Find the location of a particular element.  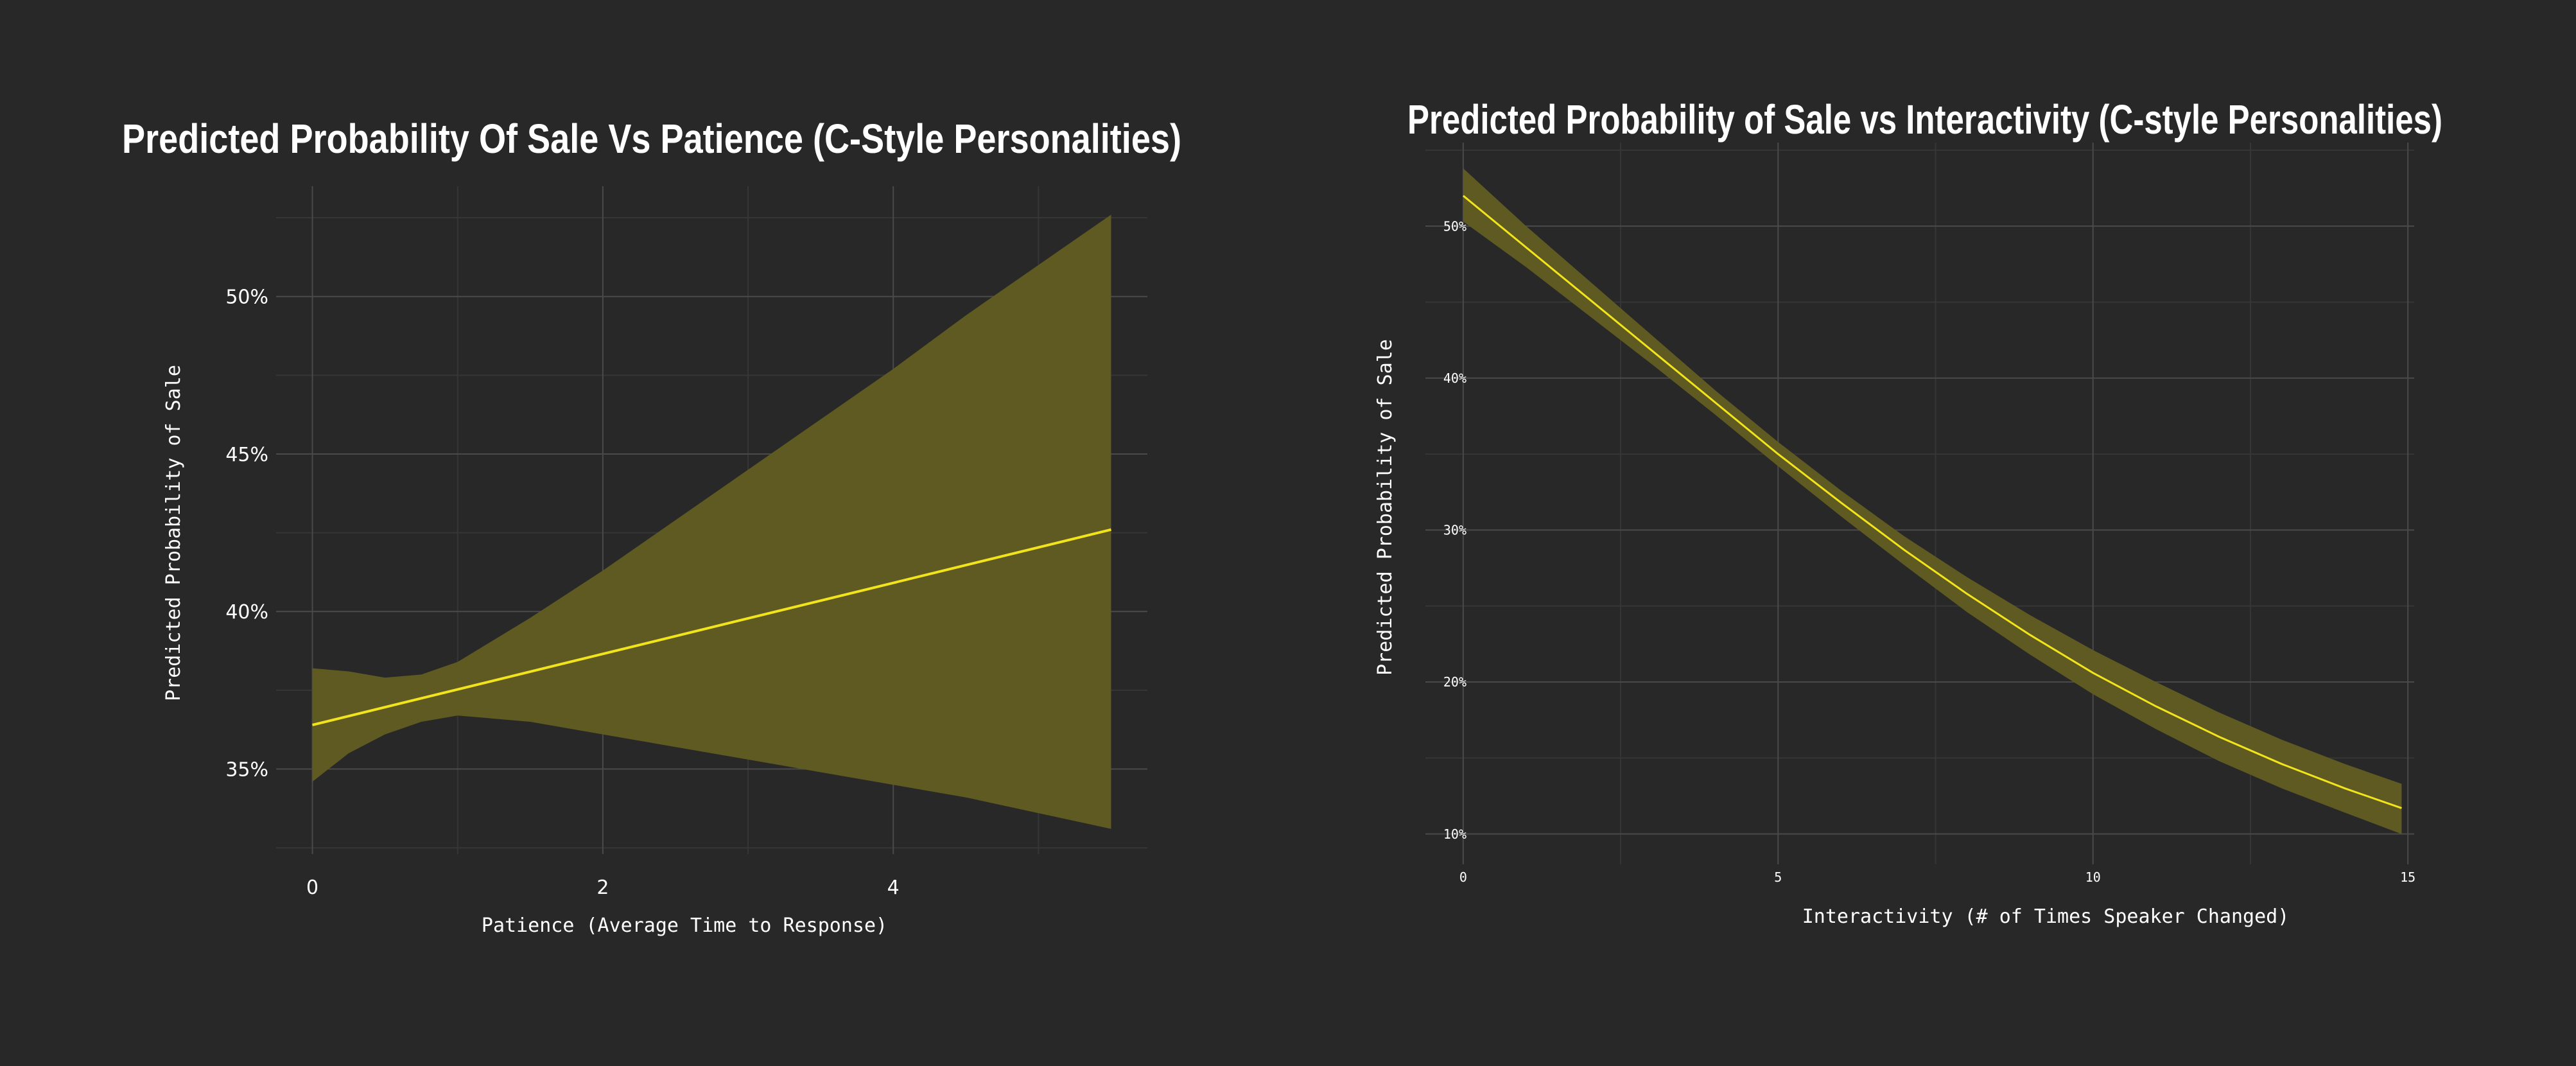

chart-interactivity-y-tick-label: 10% is located at coordinates (1454, 834).